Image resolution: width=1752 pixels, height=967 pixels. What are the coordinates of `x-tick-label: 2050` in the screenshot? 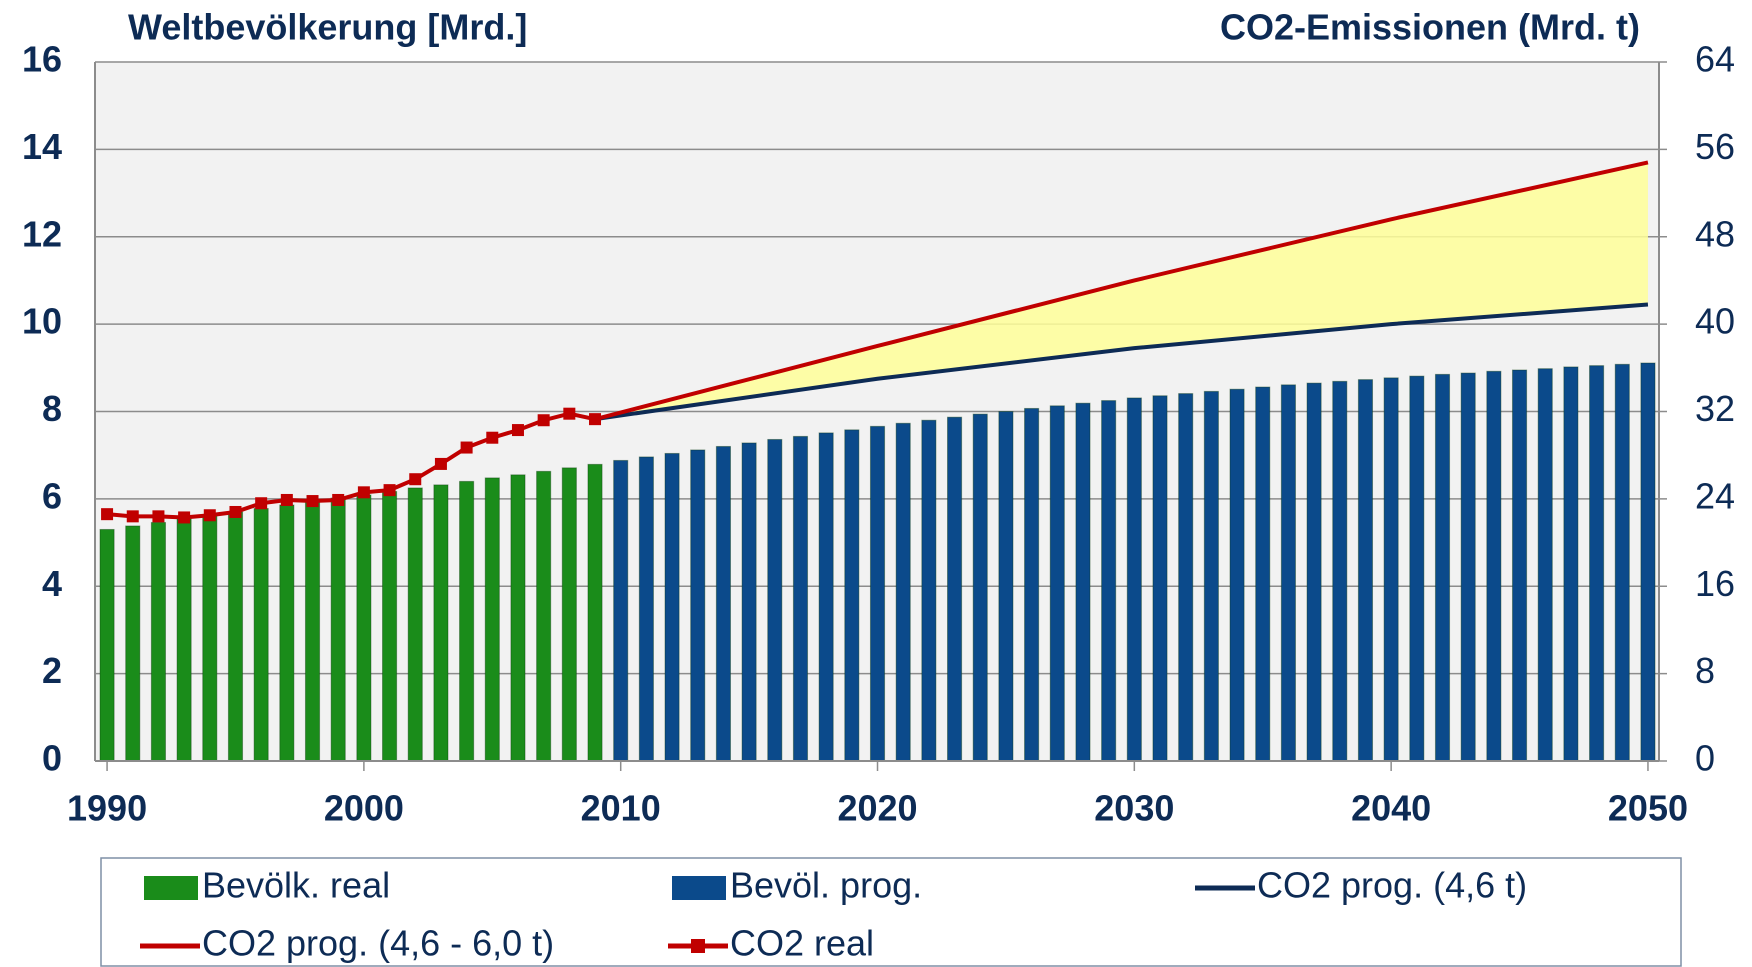 It's located at (1648, 808).